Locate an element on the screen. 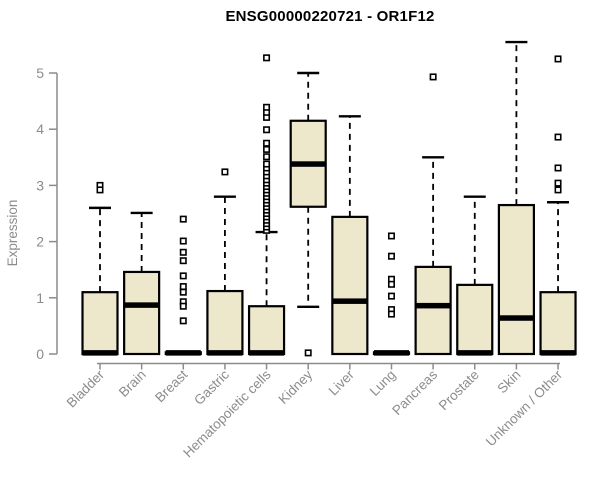  x-tick-label-kidney: Kidney is located at coordinates (296, 387).